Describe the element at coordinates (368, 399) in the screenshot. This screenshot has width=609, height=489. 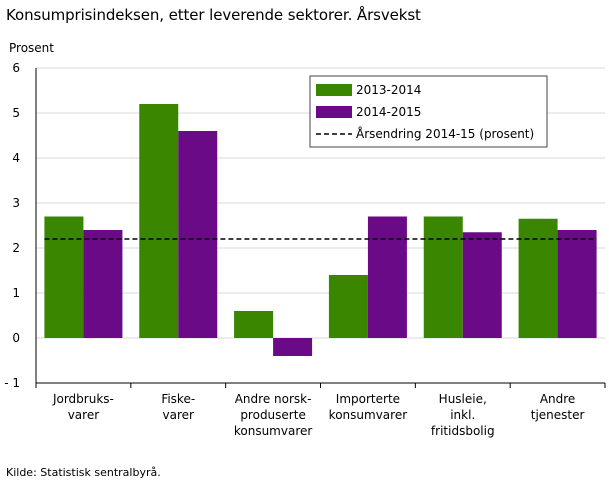
I see `x-tick-label: Importerte` at that location.